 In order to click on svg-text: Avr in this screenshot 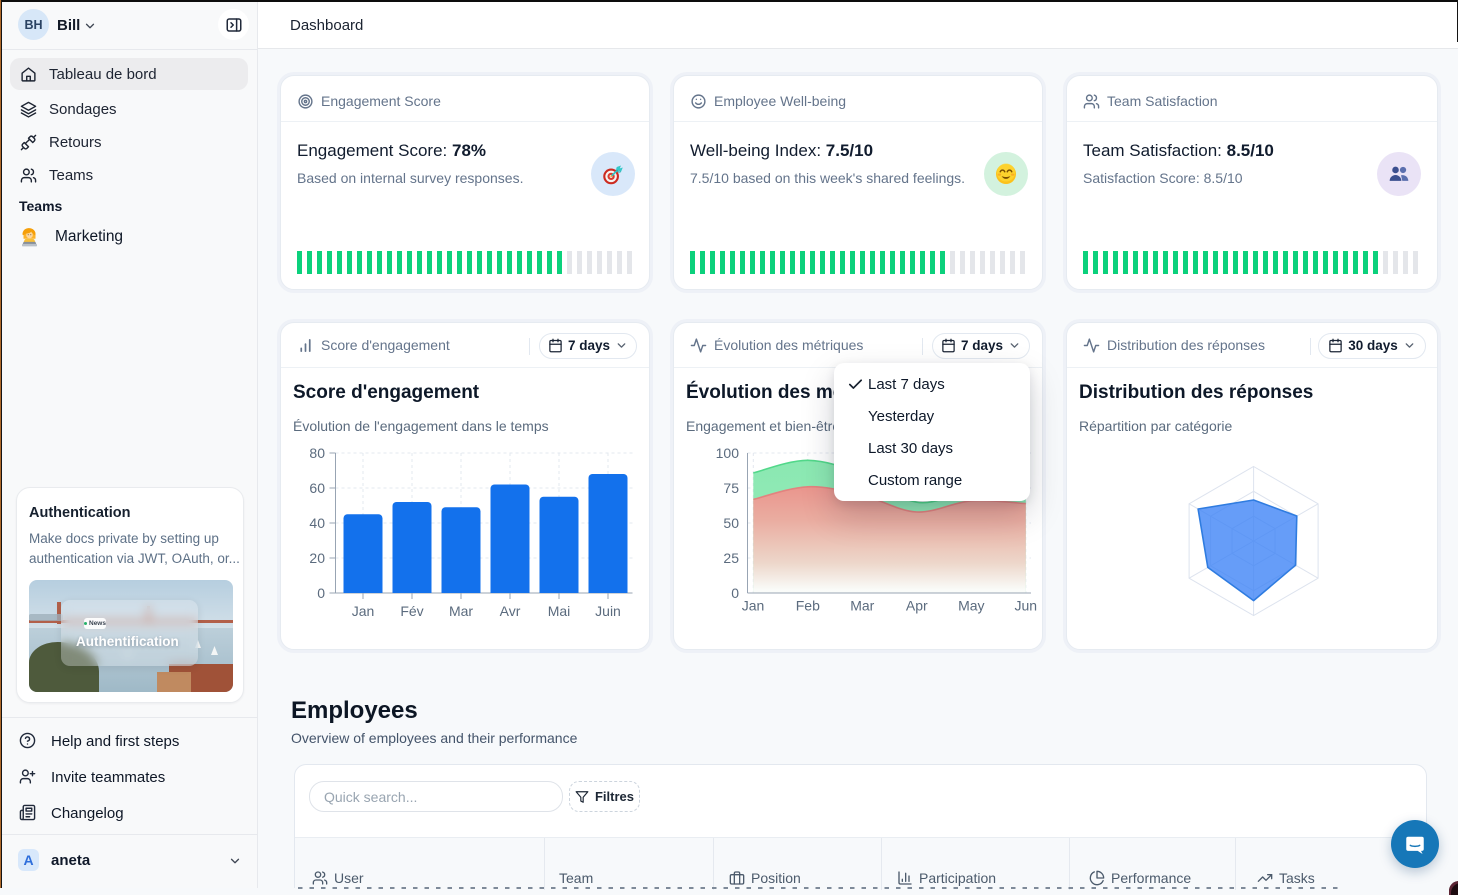, I will do `click(510, 611)`.